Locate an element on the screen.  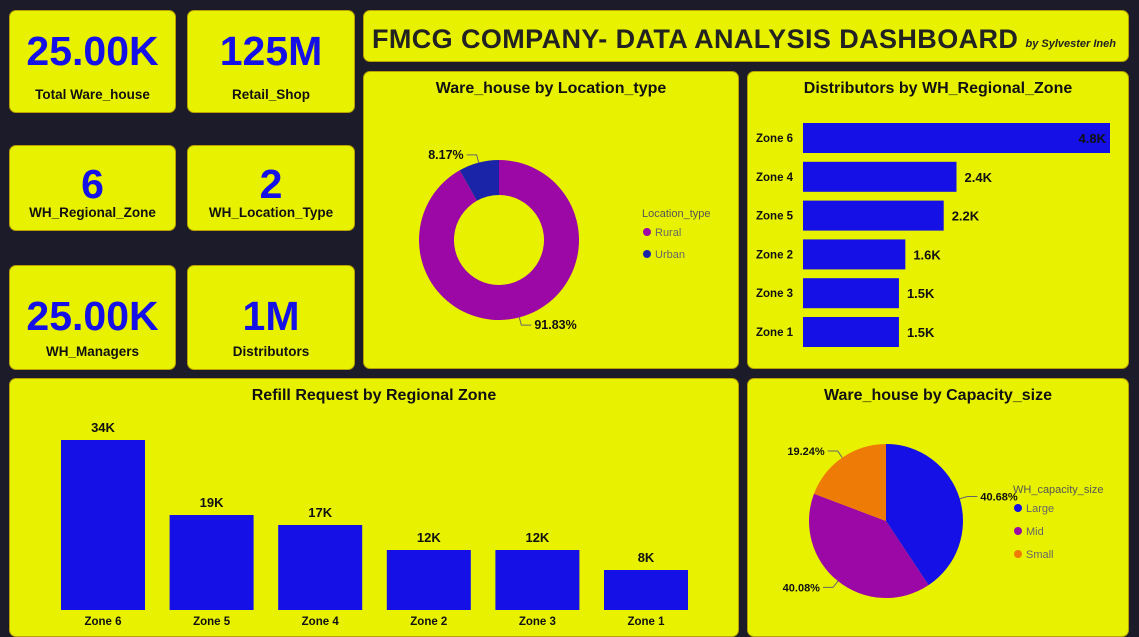
x-tick-label: Zone 4 is located at coordinates (321, 622).